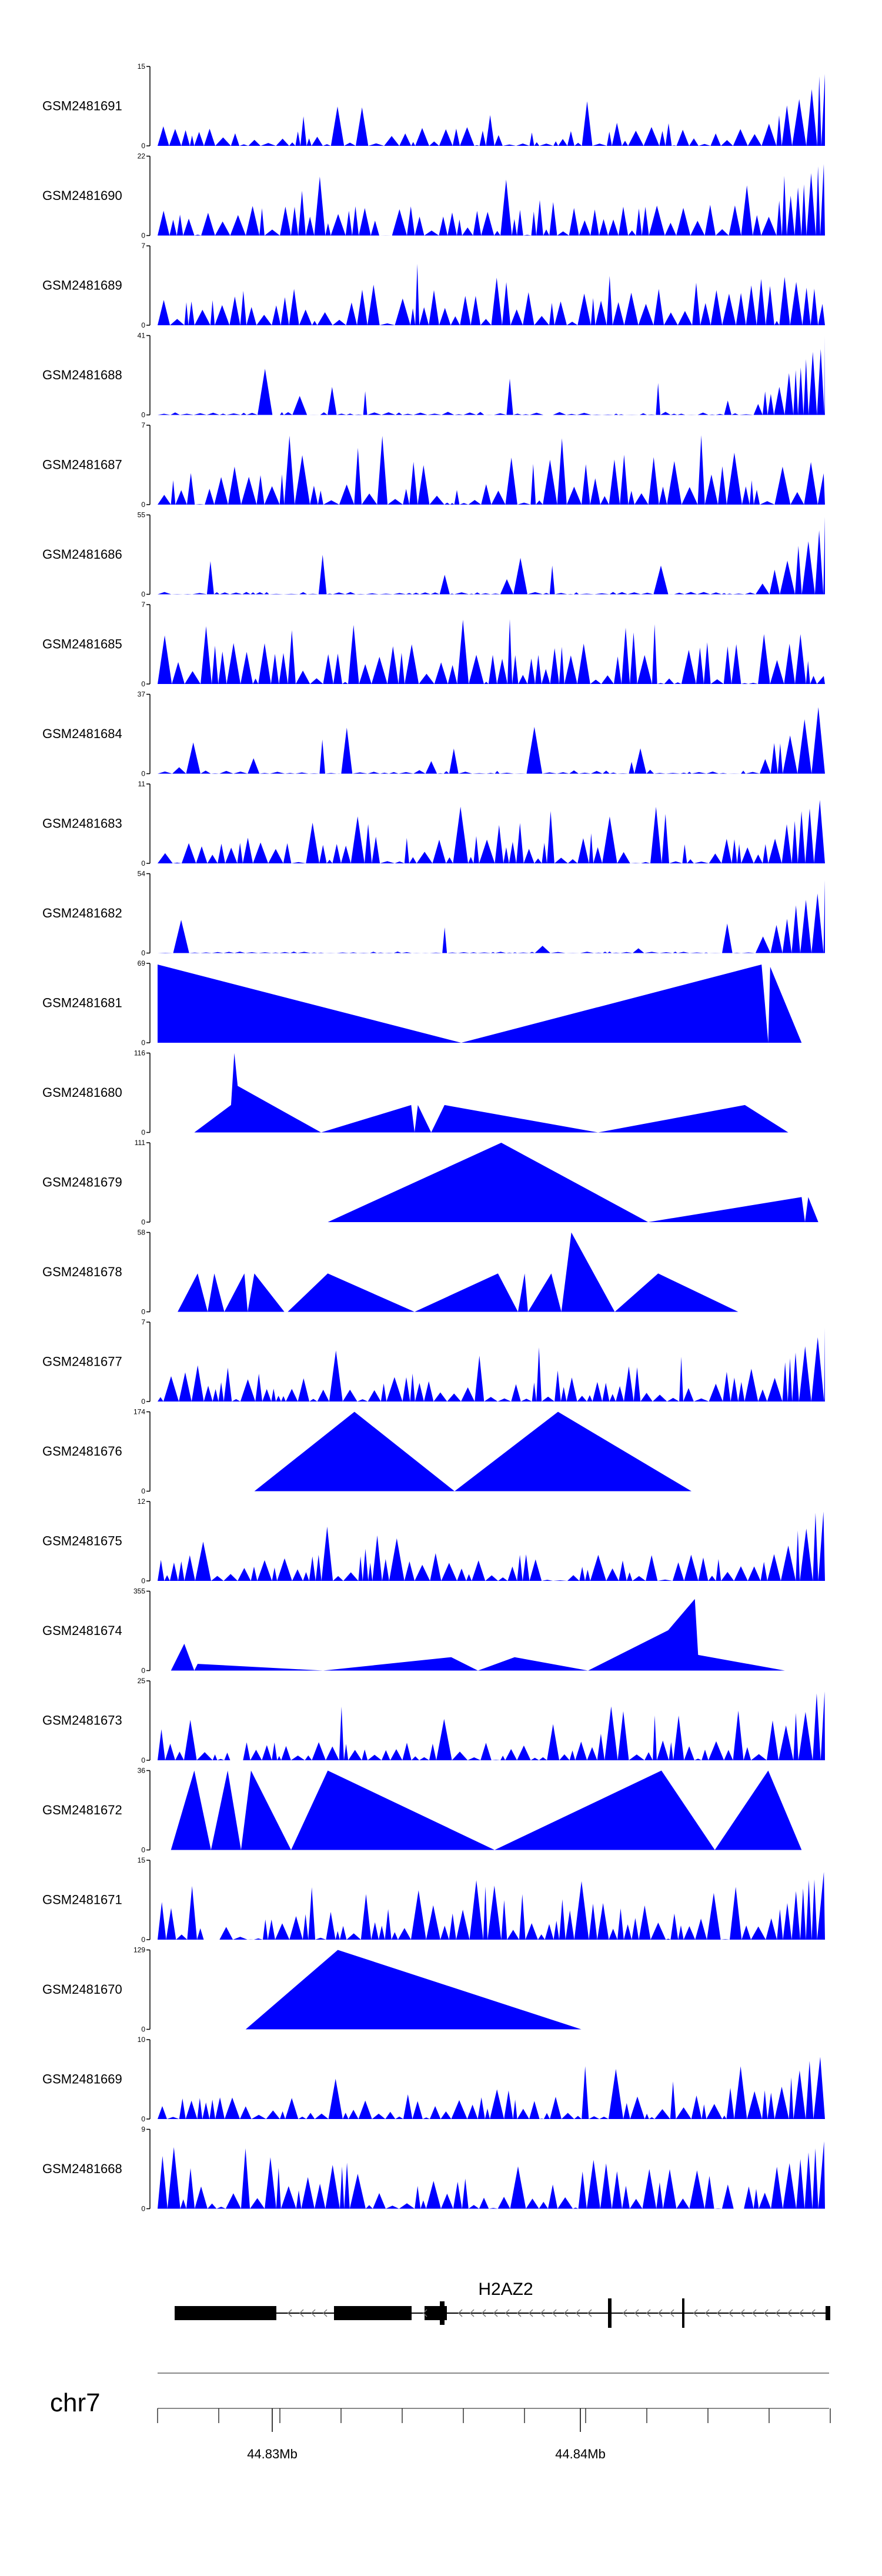 The image size is (882, 2576). Describe the element at coordinates (142, 963) in the screenshot. I see `y-max-label: 69` at that location.